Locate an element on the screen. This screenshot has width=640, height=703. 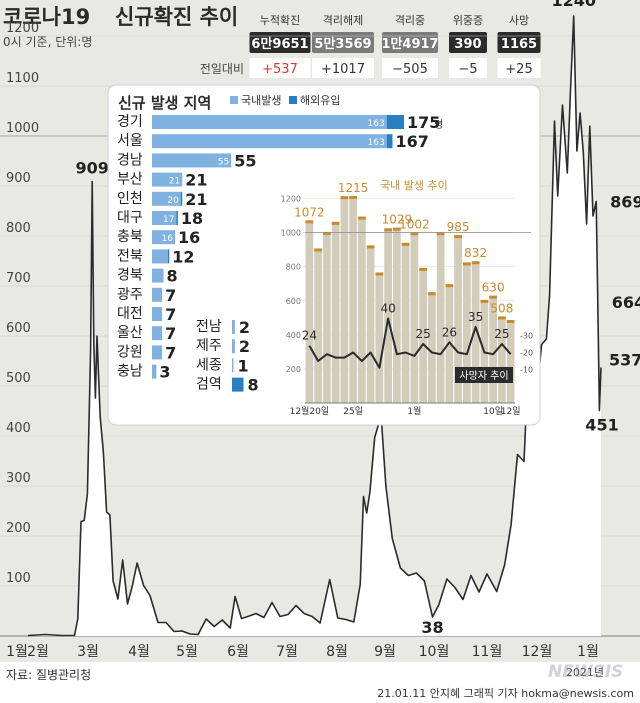
region-total-label: 8 is located at coordinates (172, 276).